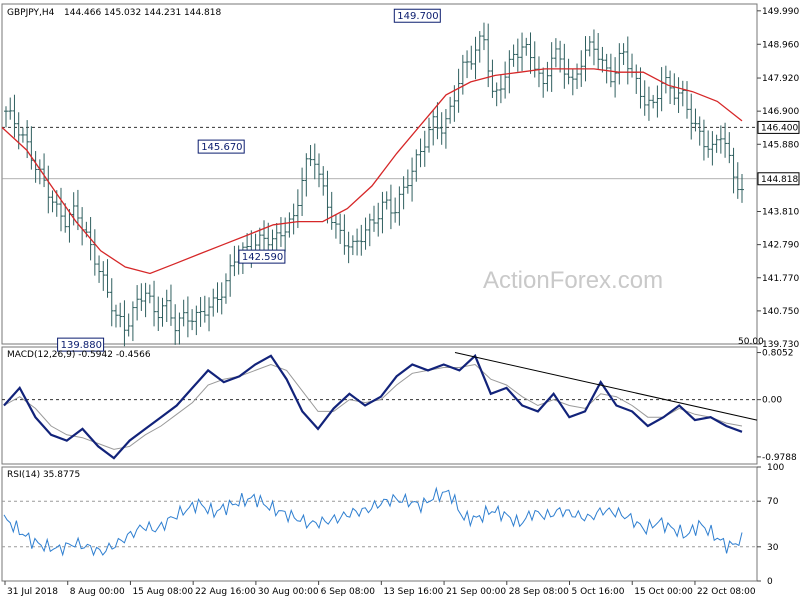 The width and height of the screenshot is (800, 600). I want to click on price-ytick-label: 147.920, so click(780, 79).